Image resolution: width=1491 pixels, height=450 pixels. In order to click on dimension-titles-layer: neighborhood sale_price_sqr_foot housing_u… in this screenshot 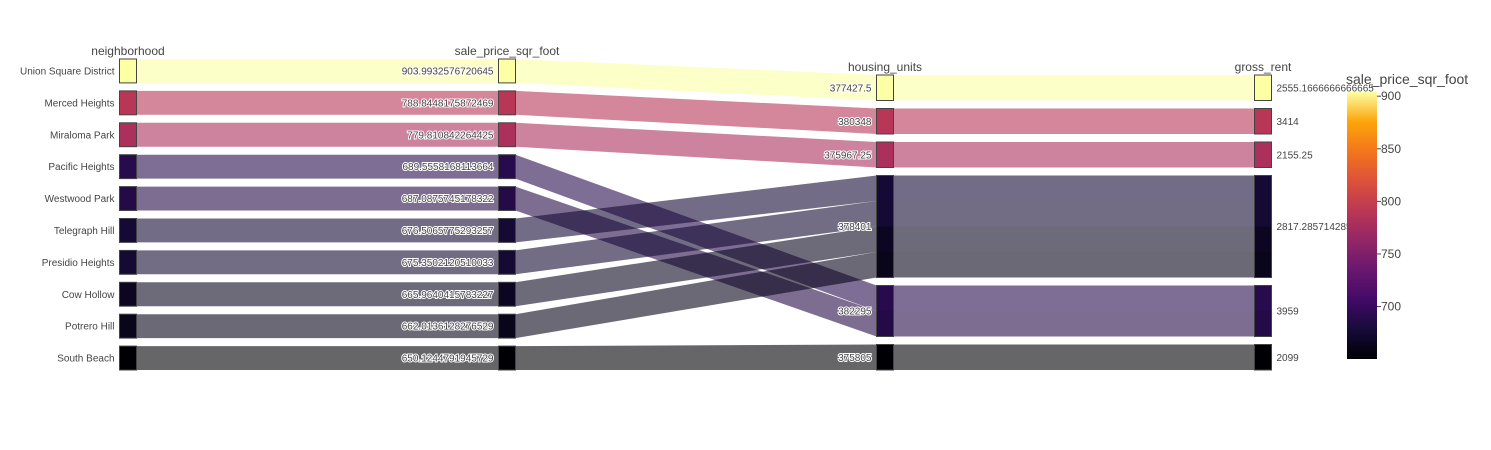, I will do `click(691, 59)`.